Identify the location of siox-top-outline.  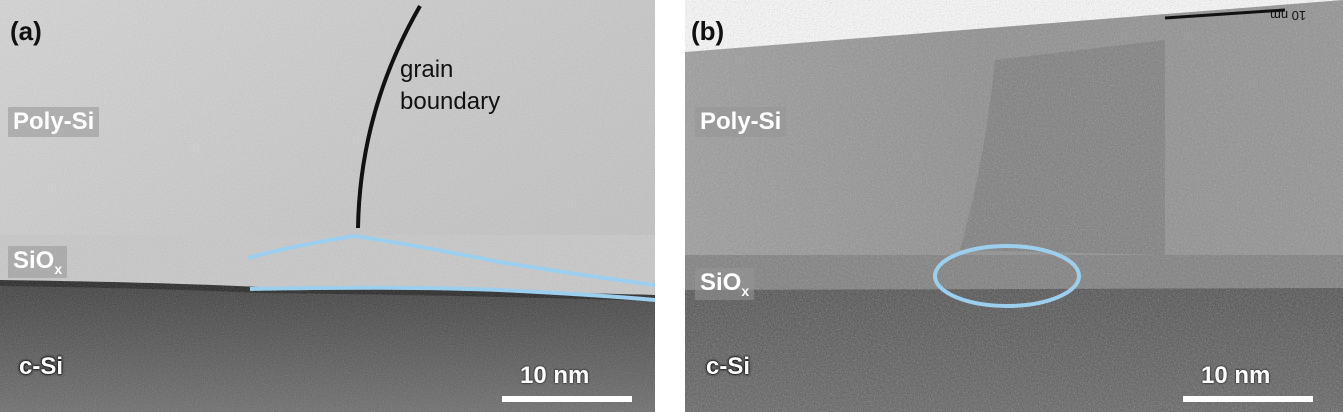
(451, 260).